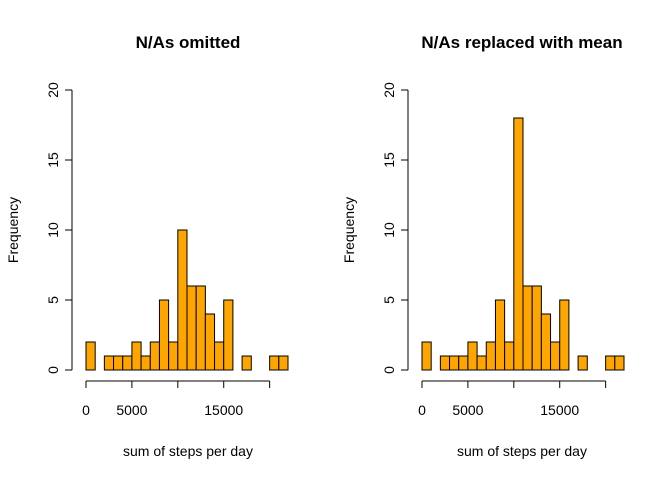  I want to click on bar-group, so click(187, 300).